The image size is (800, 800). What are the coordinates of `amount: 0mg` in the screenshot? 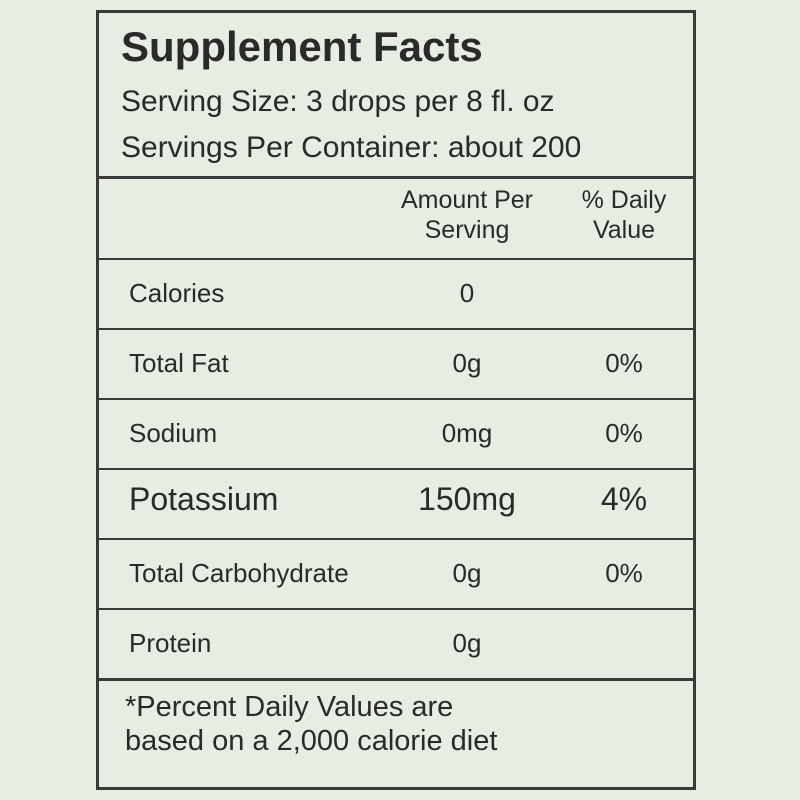 It's located at (467, 433).